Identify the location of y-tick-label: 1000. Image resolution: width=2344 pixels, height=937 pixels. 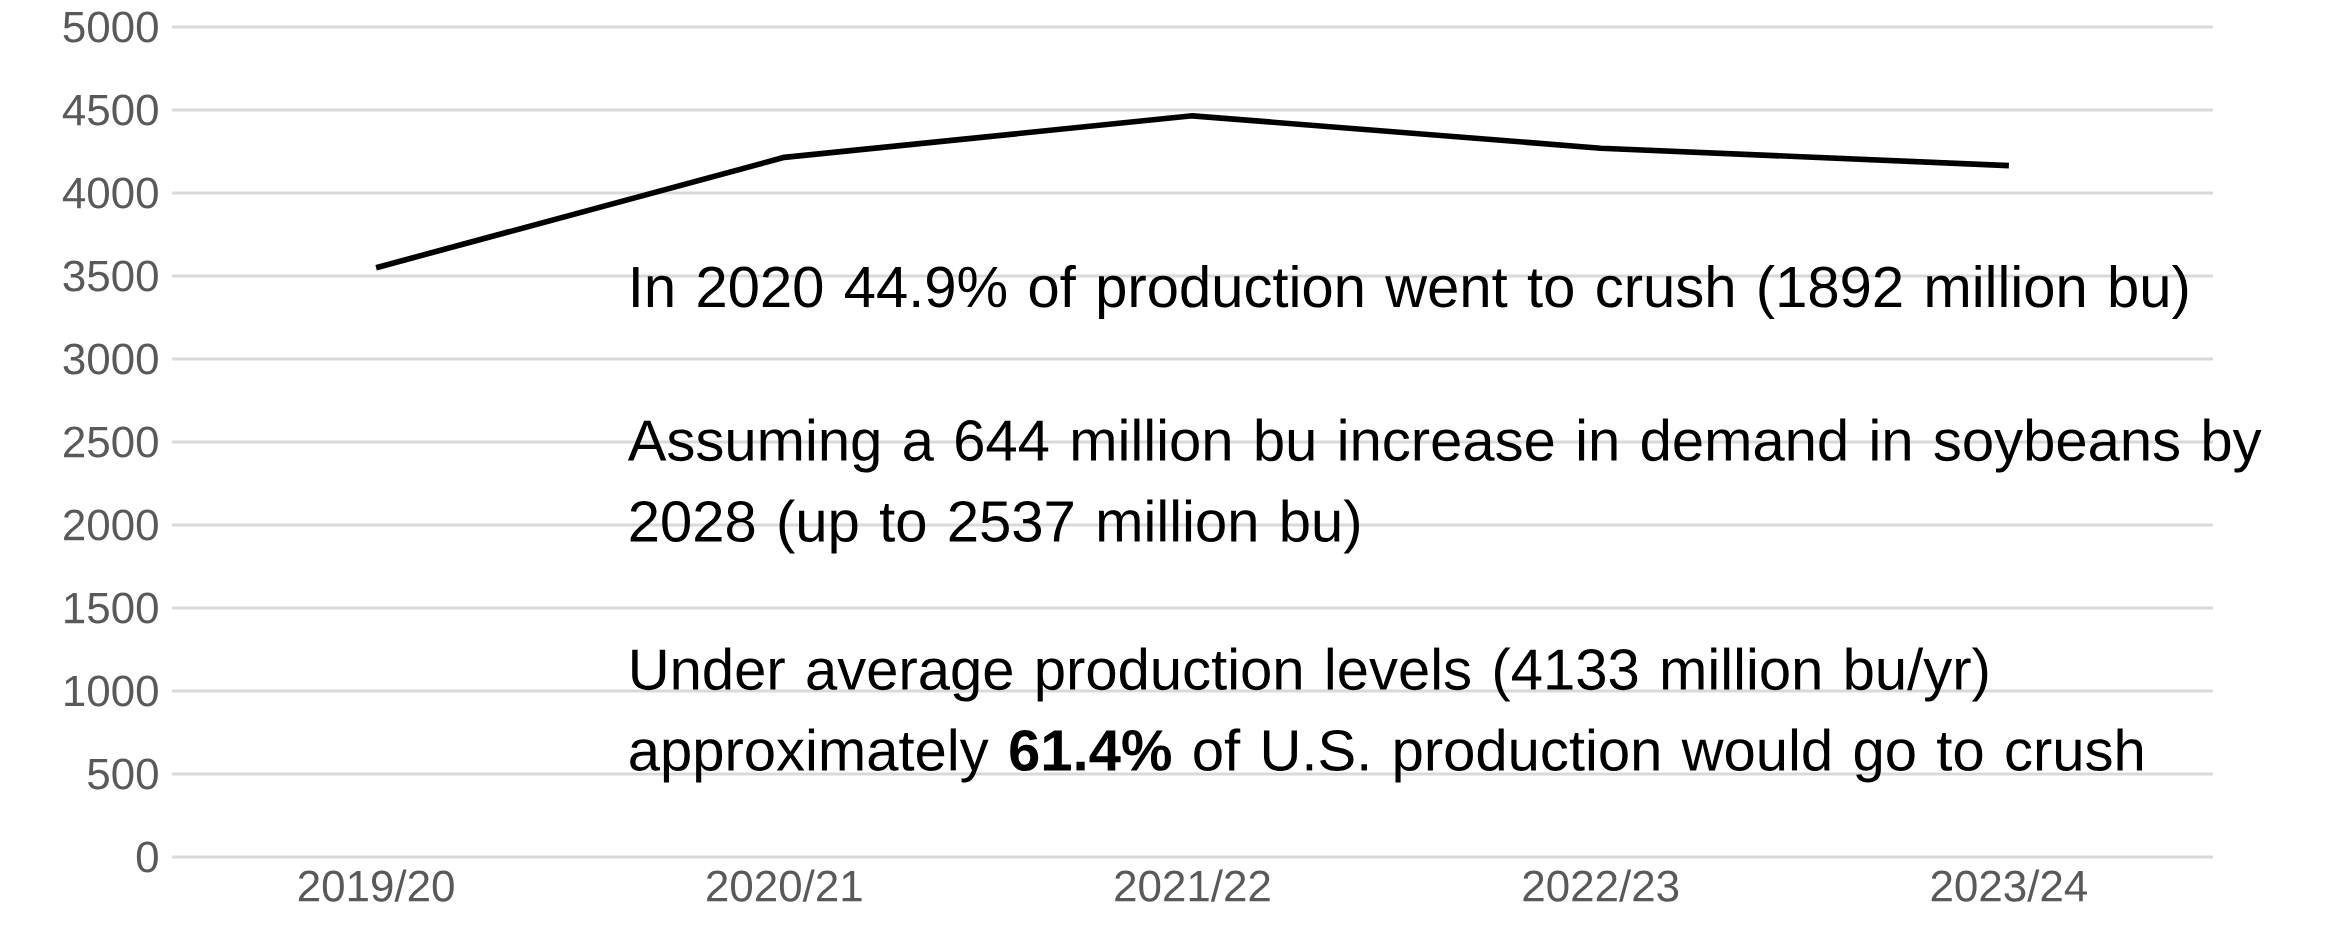
(111, 691).